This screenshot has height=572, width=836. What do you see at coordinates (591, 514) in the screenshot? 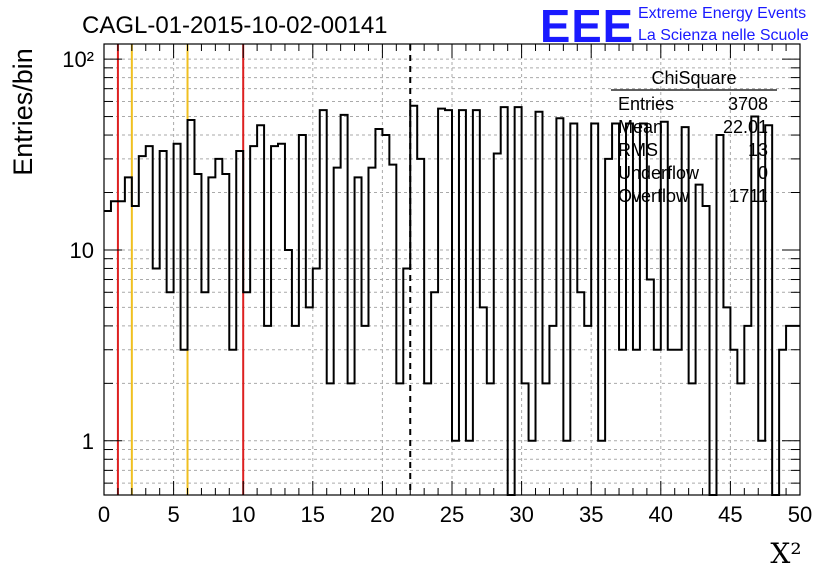
I see `x-tick-label: 35` at bounding box center [591, 514].